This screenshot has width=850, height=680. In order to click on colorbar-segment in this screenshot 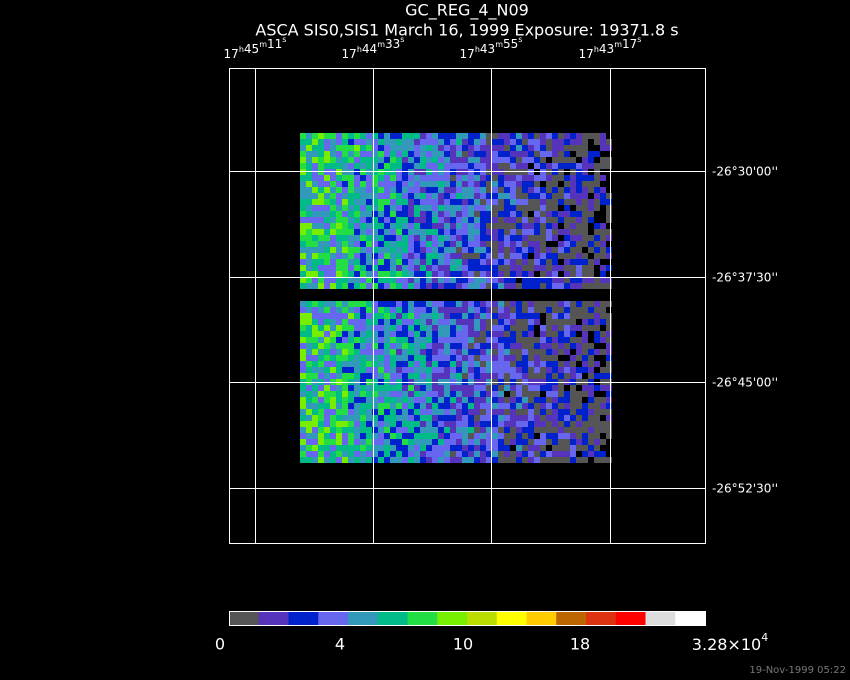, I will do `click(630, 618)`.